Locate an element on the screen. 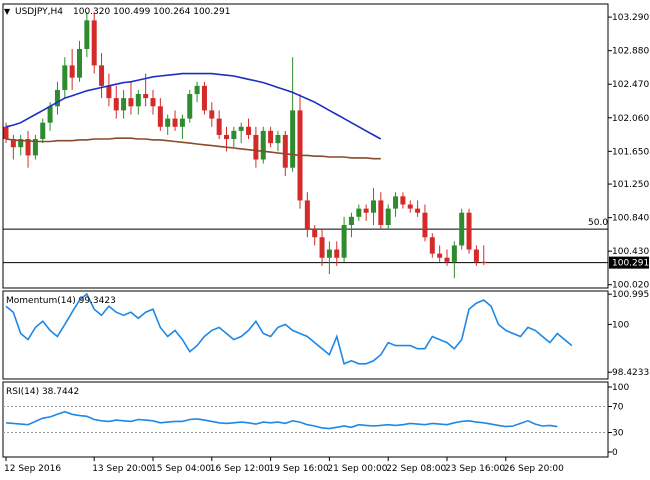  price-axis-label: 100.840 is located at coordinates (630, 219).